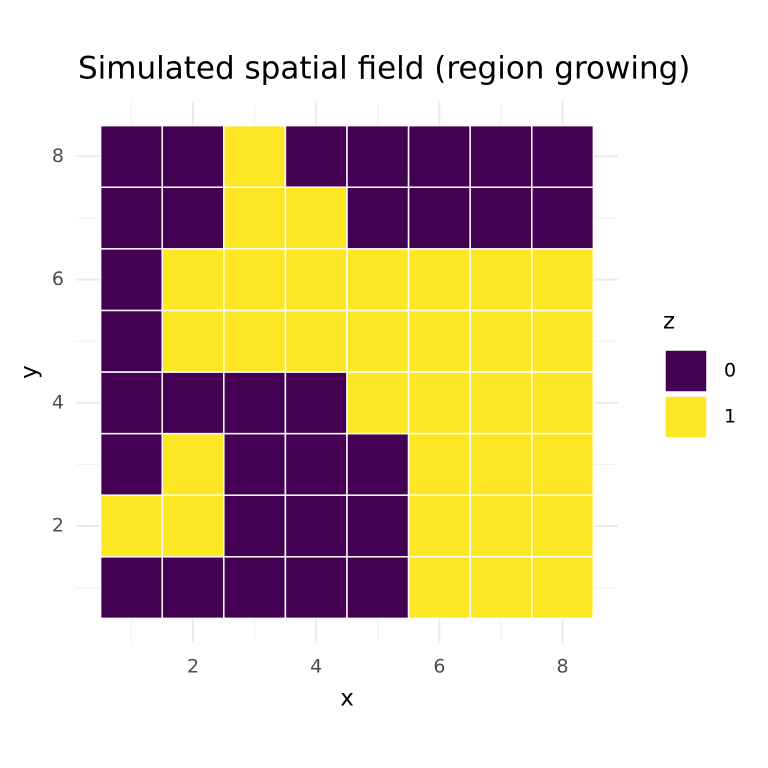  I want to click on y-tick-label: 4, so click(58, 402).